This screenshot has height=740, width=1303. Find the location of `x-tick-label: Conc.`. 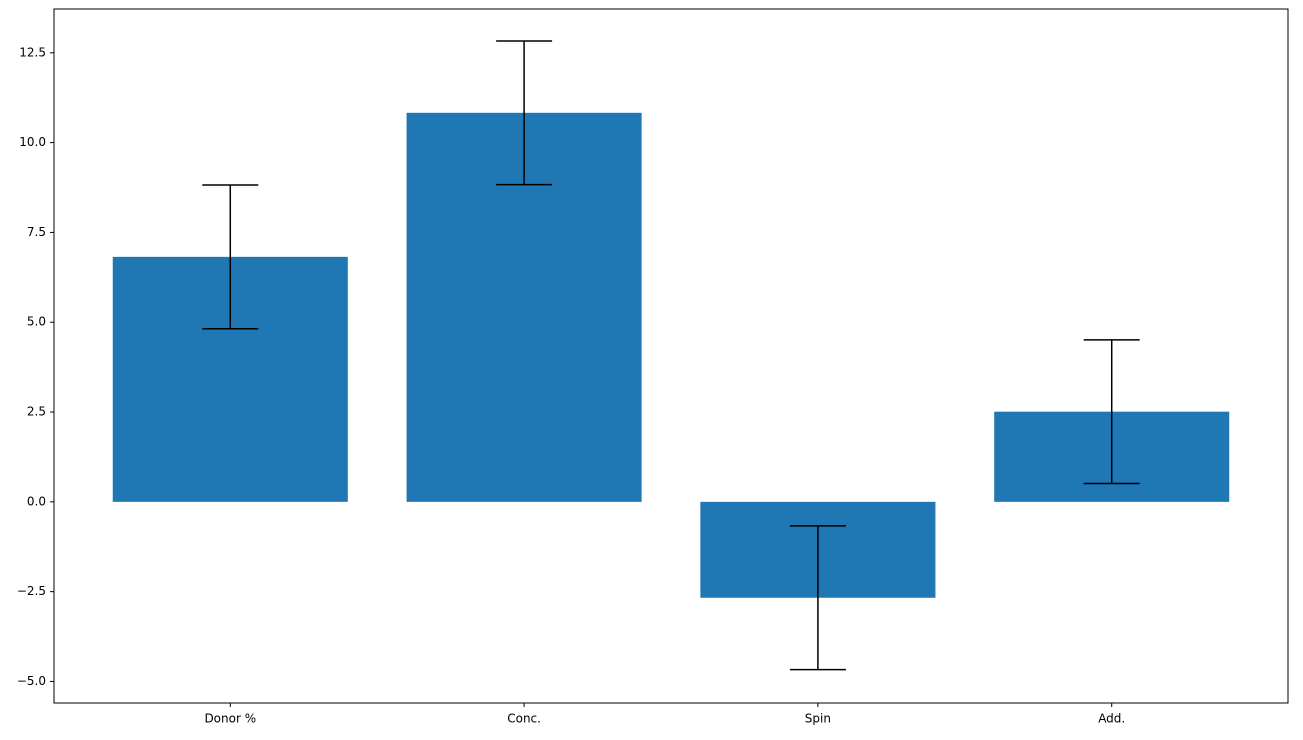

x-tick-label: Conc. is located at coordinates (524, 719).